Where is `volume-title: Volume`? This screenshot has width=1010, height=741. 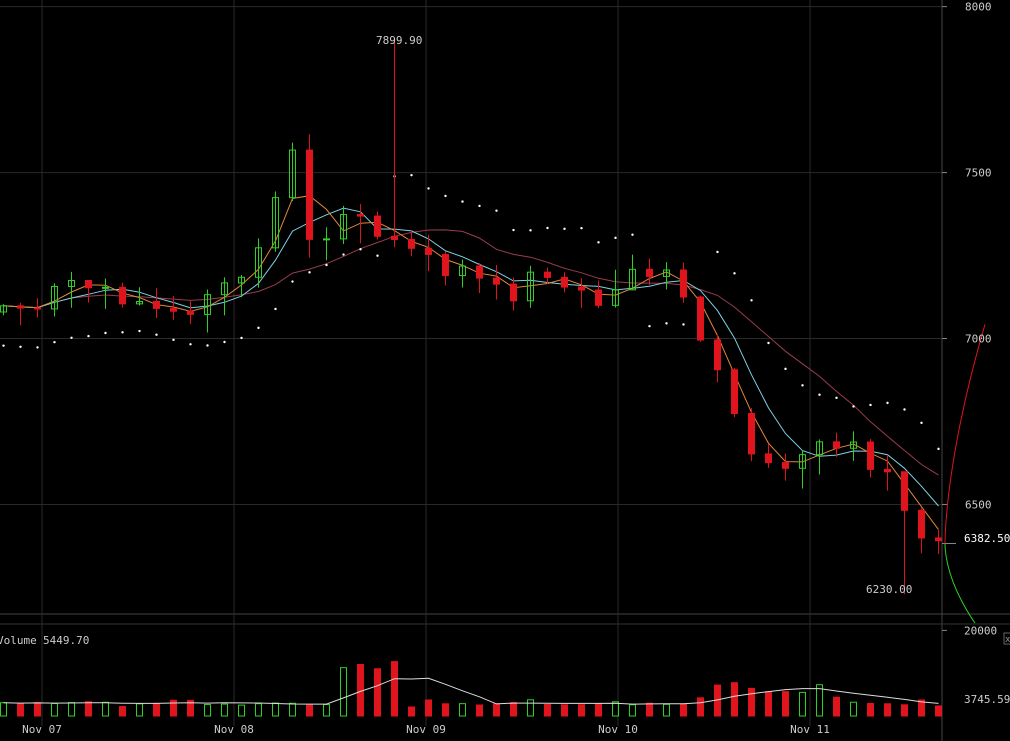
volume-title: Volume is located at coordinates (18, 640).